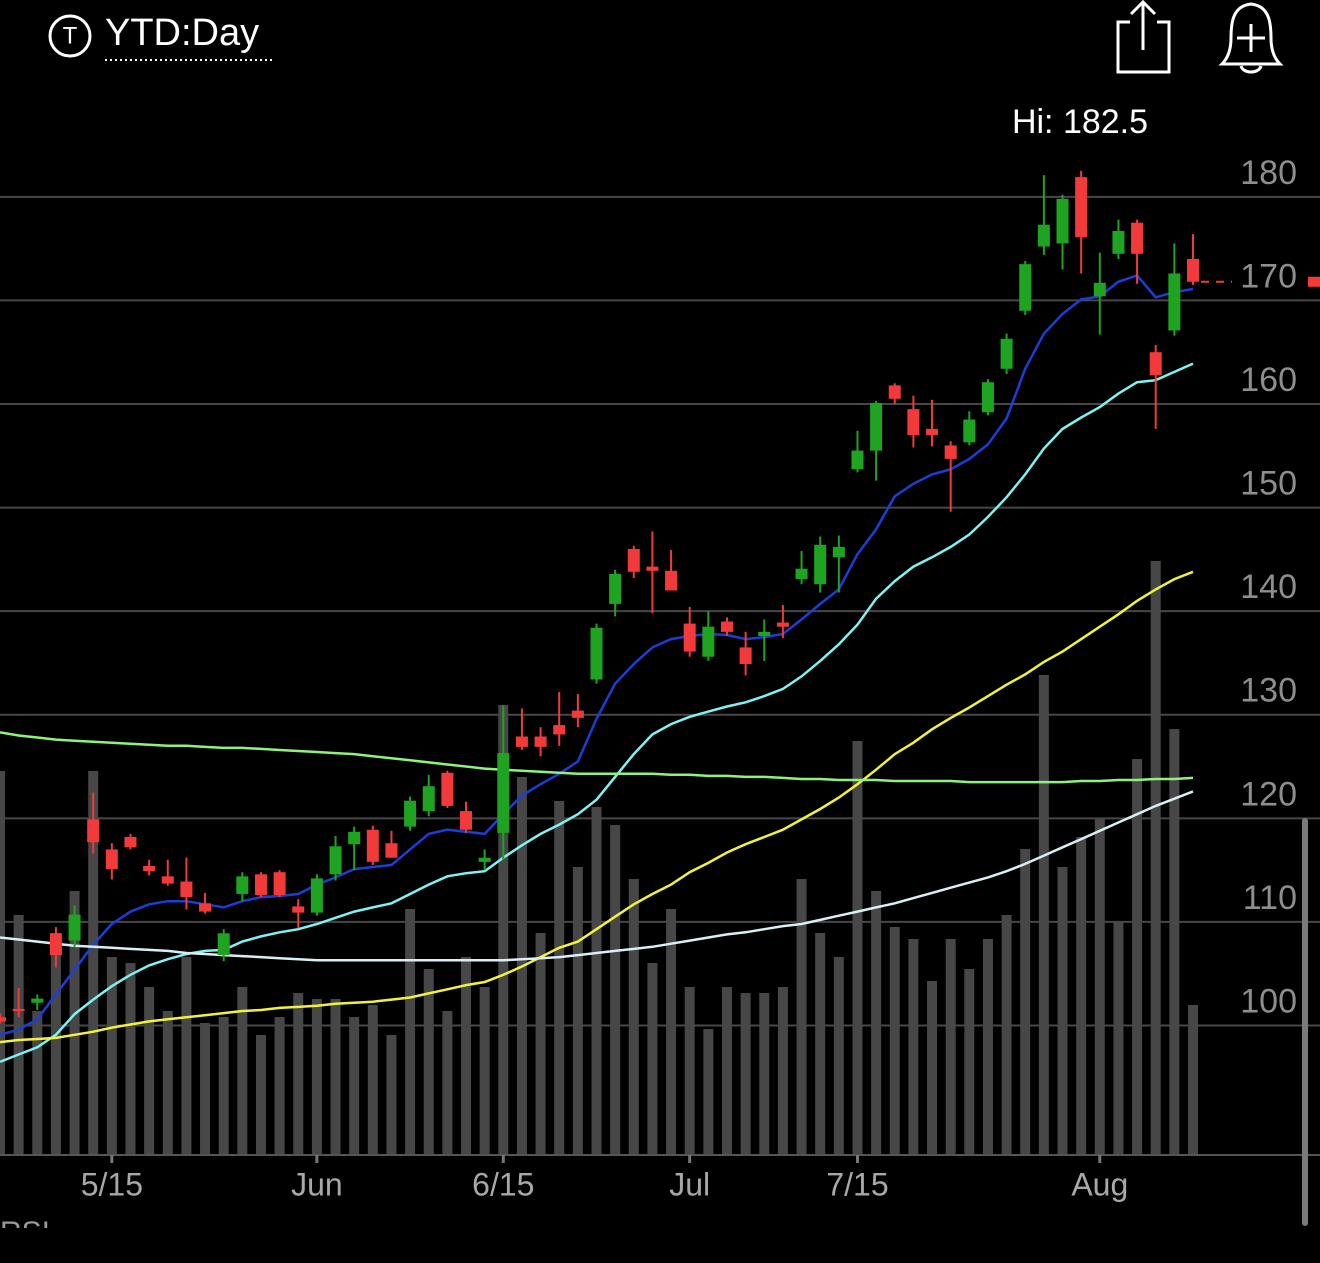  What do you see at coordinates (1314, 281) in the screenshot?
I see `last-price-marker` at bounding box center [1314, 281].